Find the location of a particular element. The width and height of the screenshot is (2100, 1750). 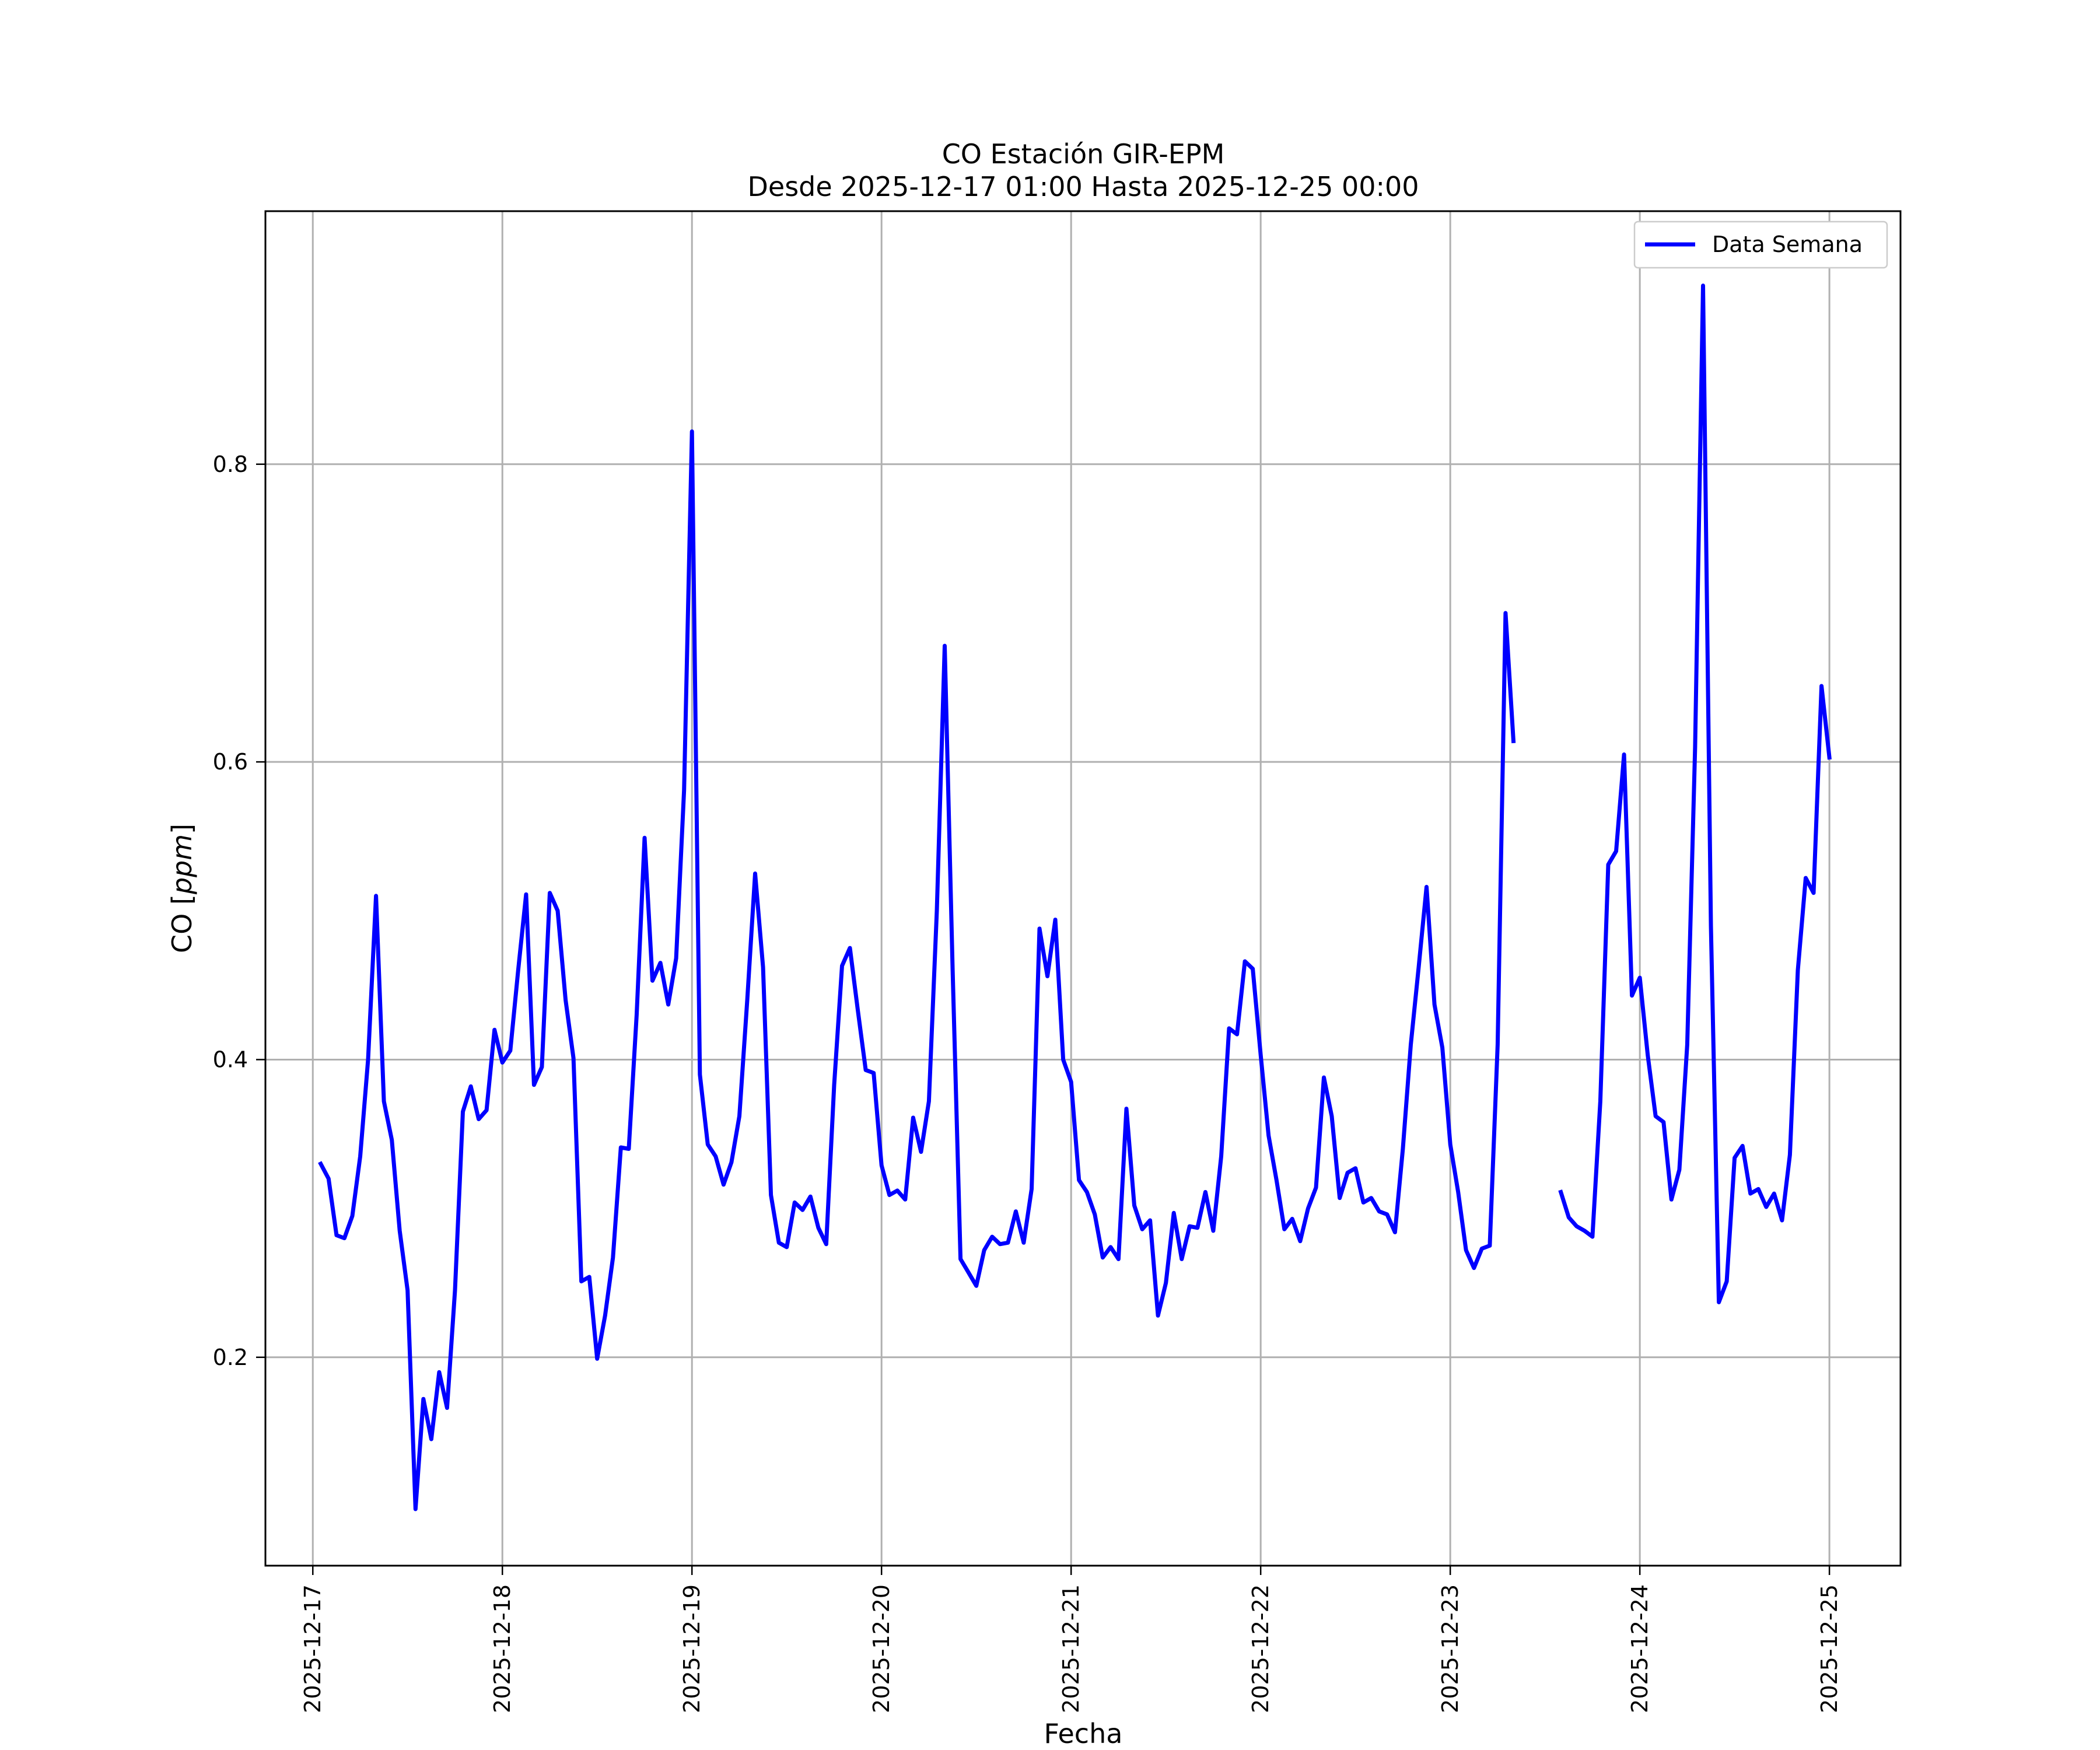

legend-box is located at coordinates (1760, 244).